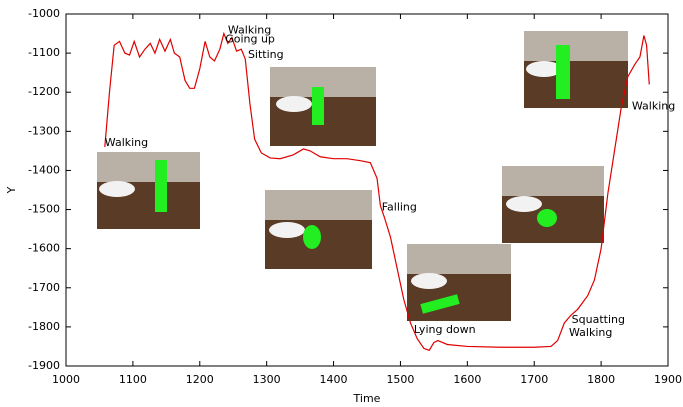  Describe the element at coordinates (367, 398) in the screenshot. I see `x-axis-label: Time` at that location.